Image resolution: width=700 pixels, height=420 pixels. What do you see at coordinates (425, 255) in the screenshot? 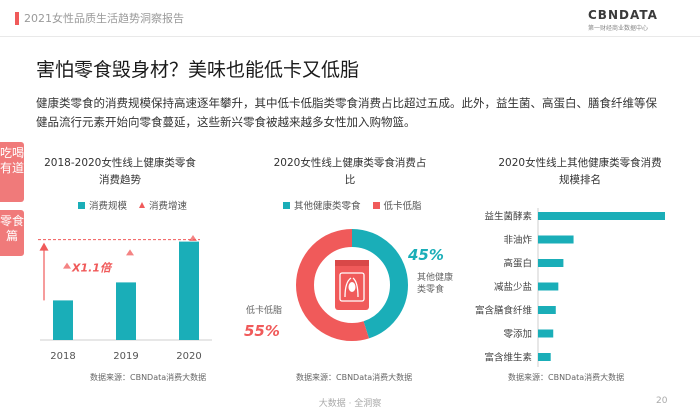
I see `chart2-value-other: 45%` at bounding box center [425, 255].